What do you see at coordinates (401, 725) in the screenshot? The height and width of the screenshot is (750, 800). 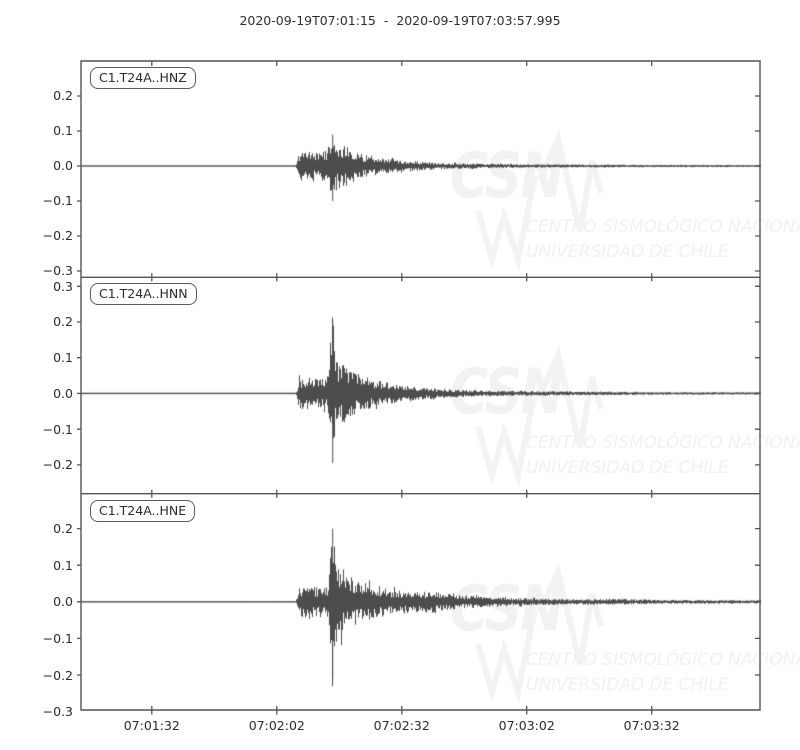 I see `x-tick-label: 07:02:32` at bounding box center [401, 725].